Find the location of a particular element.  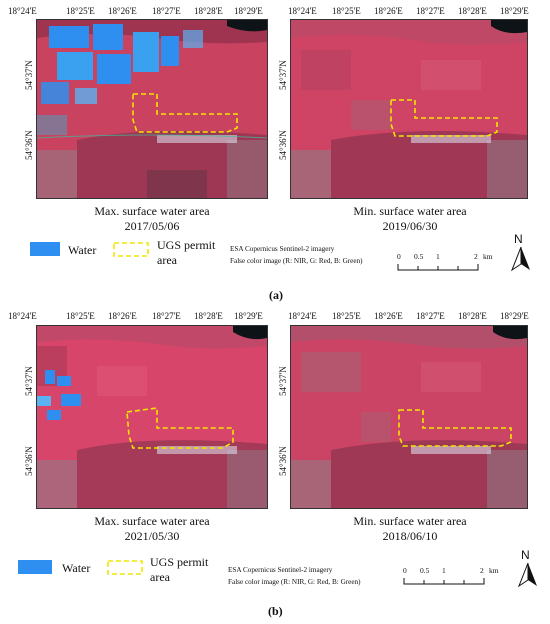

map-bottom-right is located at coordinates (409, 417).